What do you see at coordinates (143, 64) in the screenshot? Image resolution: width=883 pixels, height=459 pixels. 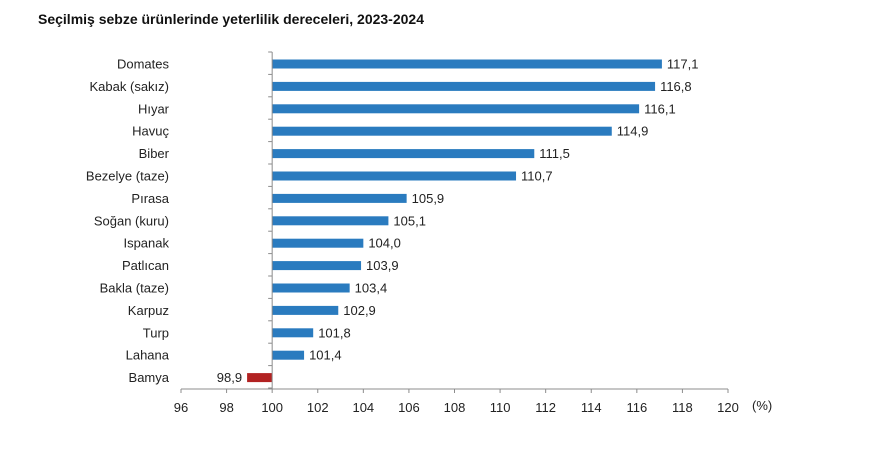 I see `category-label: Domates` at bounding box center [143, 64].